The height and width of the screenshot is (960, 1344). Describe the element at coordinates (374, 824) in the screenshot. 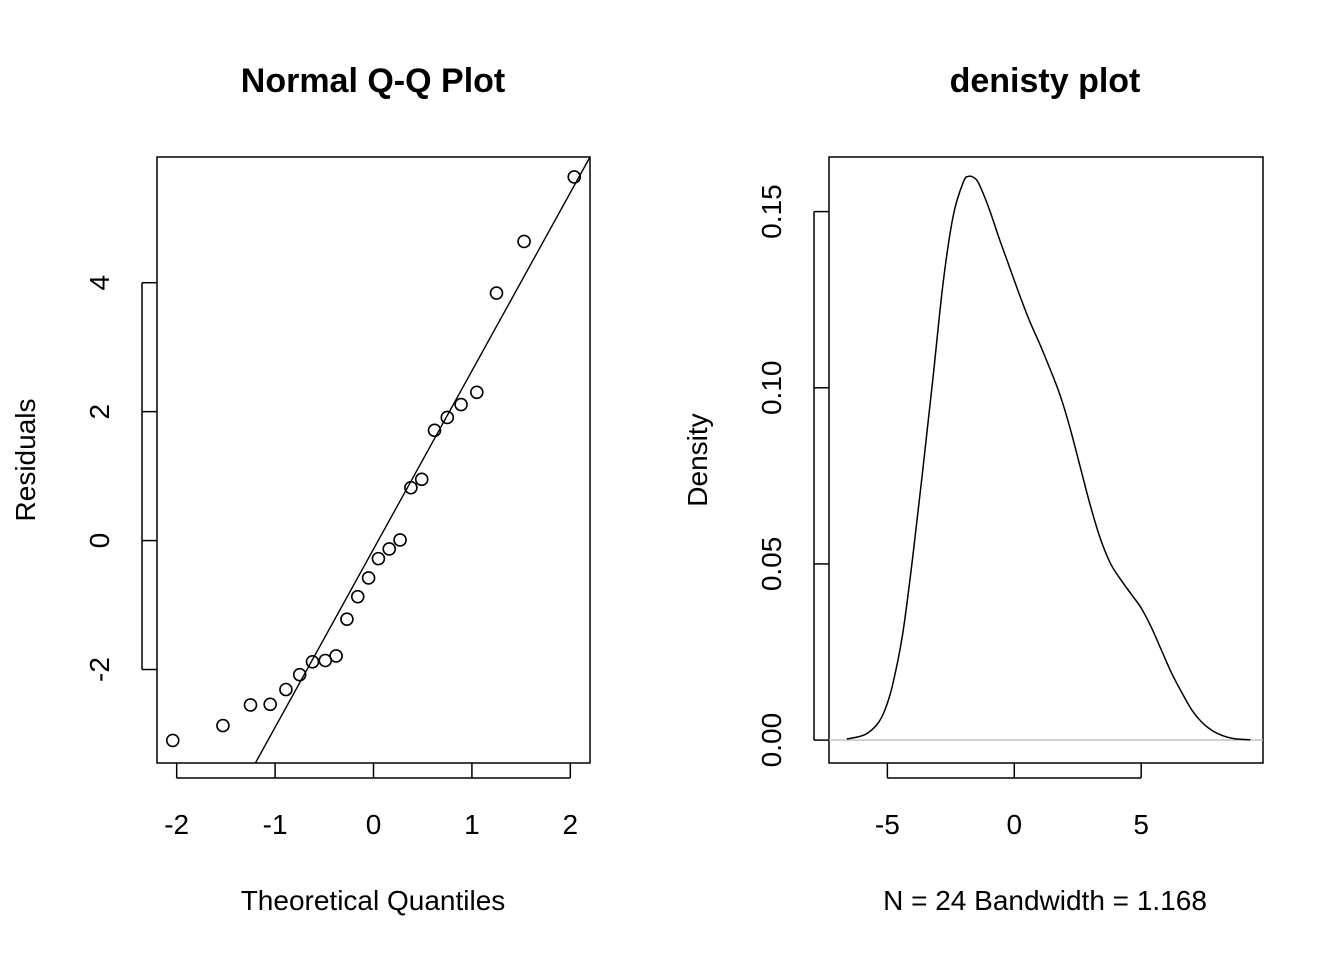

I see `qq-x-tick-label: 0` at that location.